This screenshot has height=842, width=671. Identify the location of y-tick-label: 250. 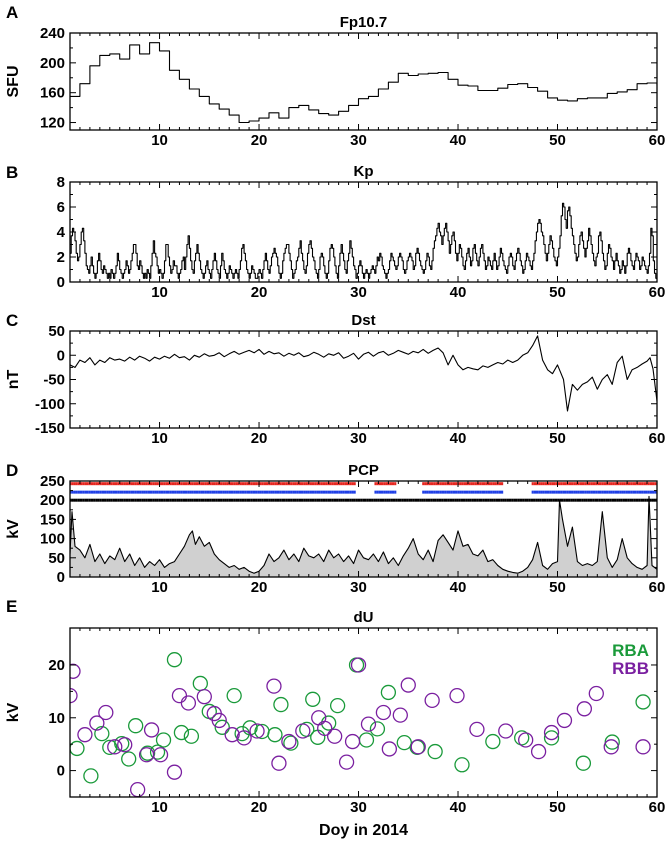
(52, 481).